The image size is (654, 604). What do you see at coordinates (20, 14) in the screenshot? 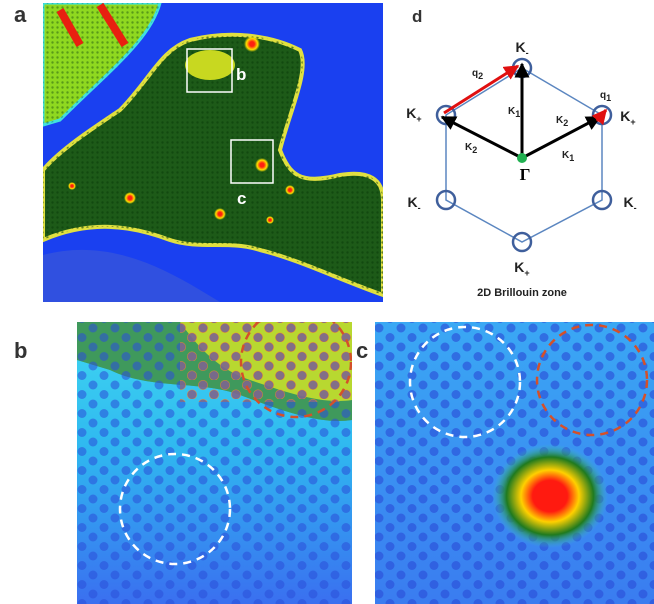
I see `panel-label: a` at bounding box center [20, 14].